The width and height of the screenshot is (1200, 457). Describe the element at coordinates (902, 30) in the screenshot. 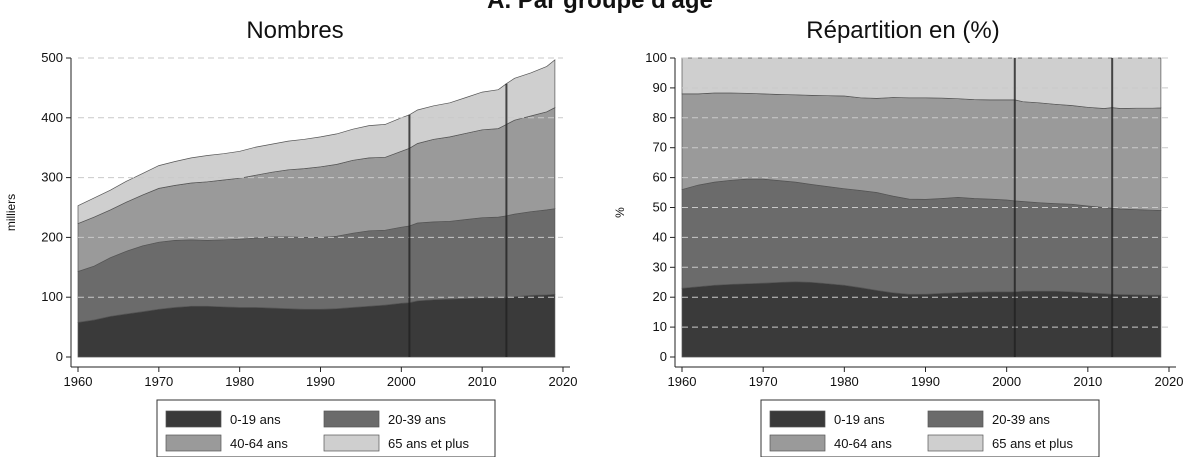

I see `panel-title: Répartition en (%)` at that location.